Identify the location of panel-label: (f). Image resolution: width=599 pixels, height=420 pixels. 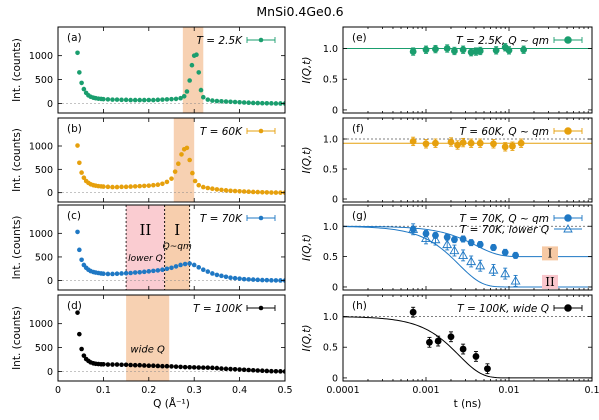
(358, 129).